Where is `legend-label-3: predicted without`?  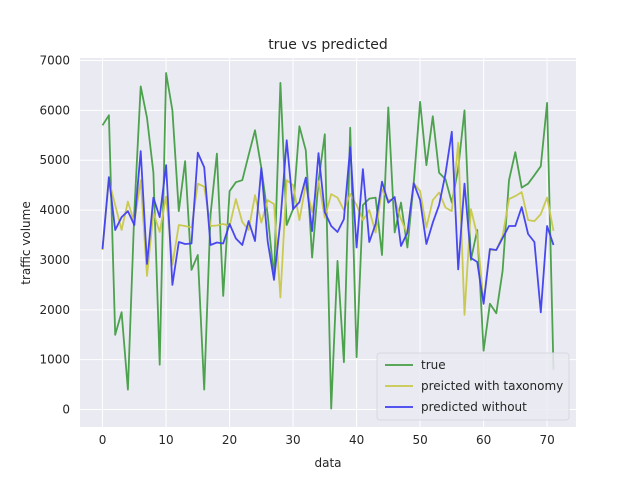 legend-label-3: predicted without is located at coordinates (474, 407).